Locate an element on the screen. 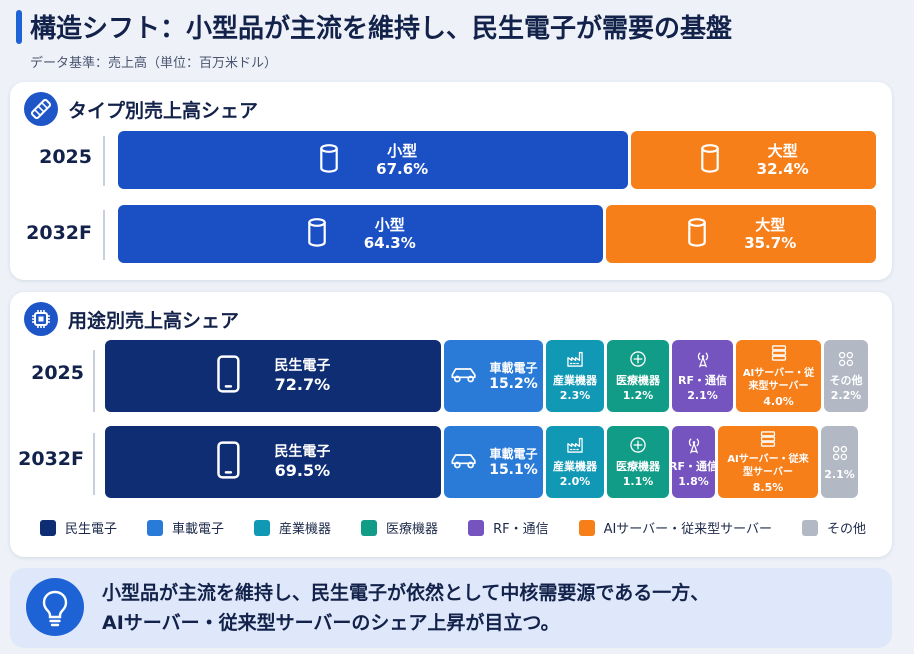  legend-label: 医療機器 is located at coordinates (412, 529).